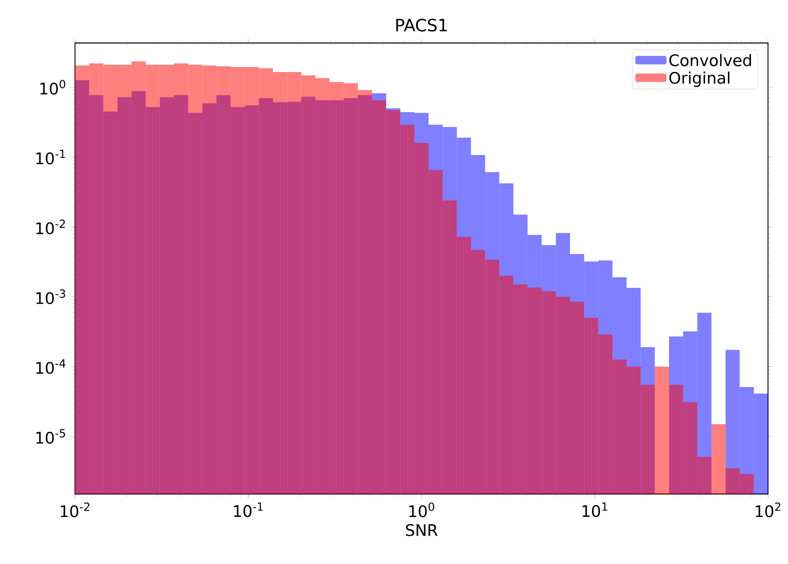 This screenshot has width=788, height=564. I want to click on legend-label: Original, so click(699, 79).